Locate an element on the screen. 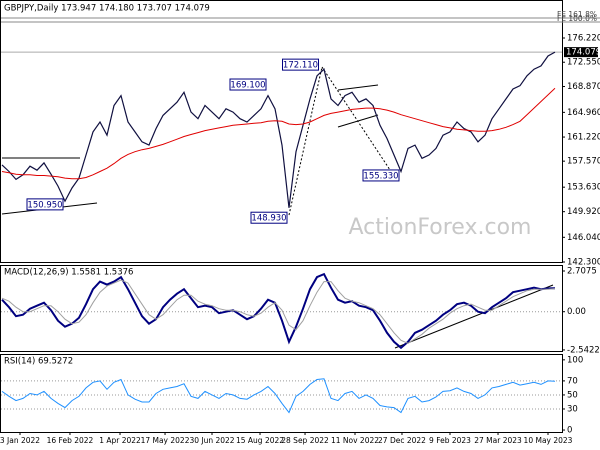 This screenshot has height=450, width=600. last-price-tag is located at coordinates (581, 52).